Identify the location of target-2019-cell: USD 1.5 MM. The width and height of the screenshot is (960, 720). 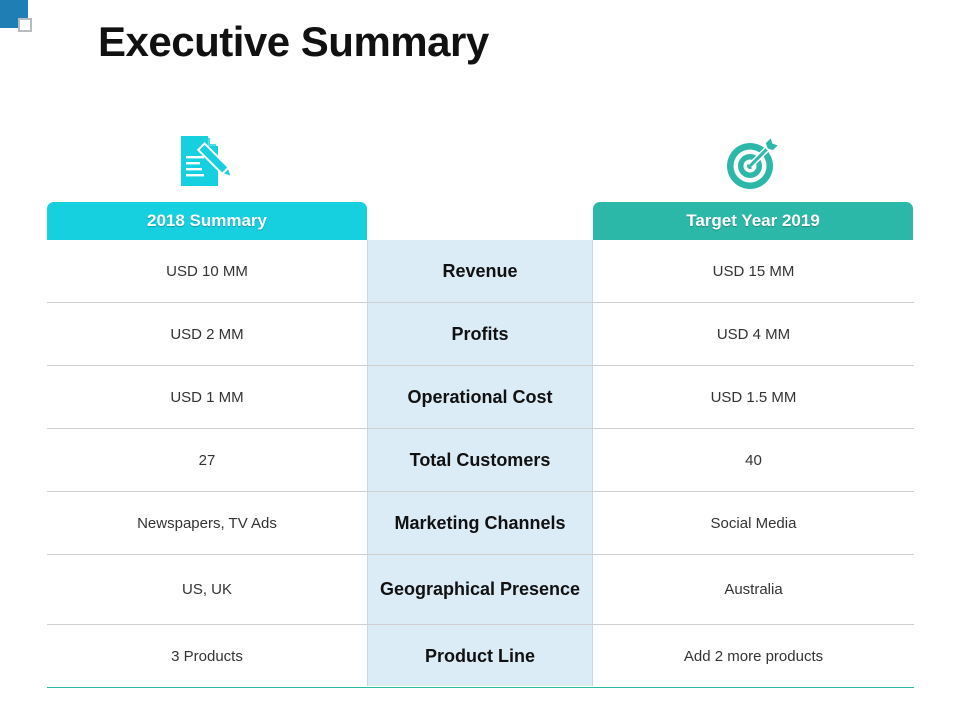
(753, 397).